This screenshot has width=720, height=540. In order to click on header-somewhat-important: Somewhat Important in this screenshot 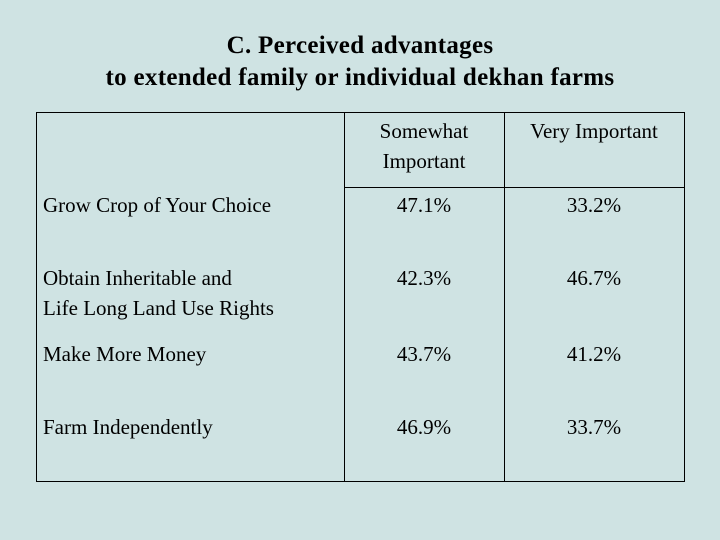, I will do `click(424, 146)`.